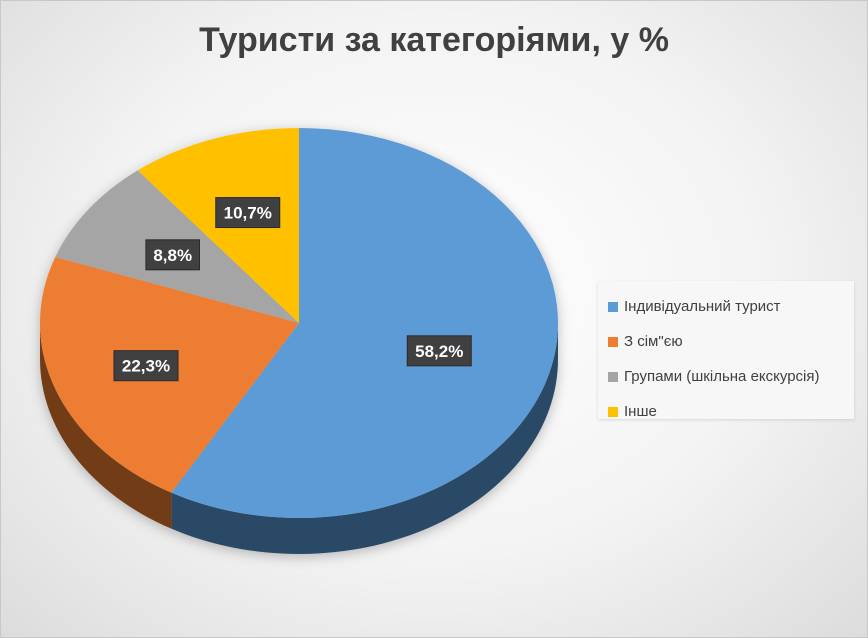 This screenshot has height=639, width=868. I want to click on data-label-text: 22,3%, so click(146, 366).